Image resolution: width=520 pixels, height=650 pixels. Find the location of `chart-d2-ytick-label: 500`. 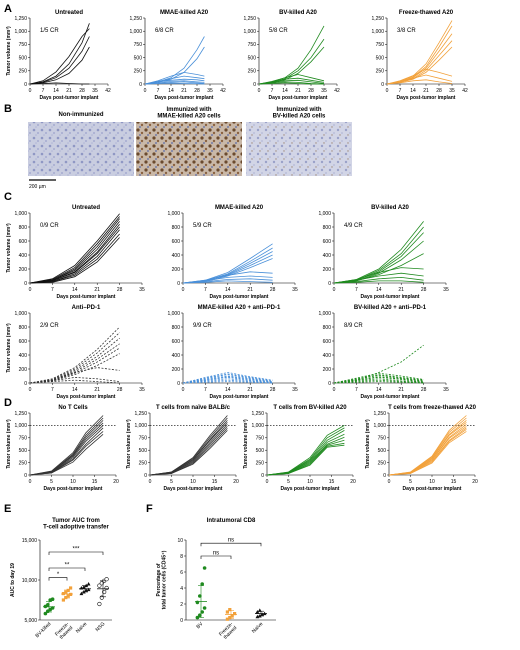

chart-d2-ytick-label: 500 is located at coordinates (143, 451).